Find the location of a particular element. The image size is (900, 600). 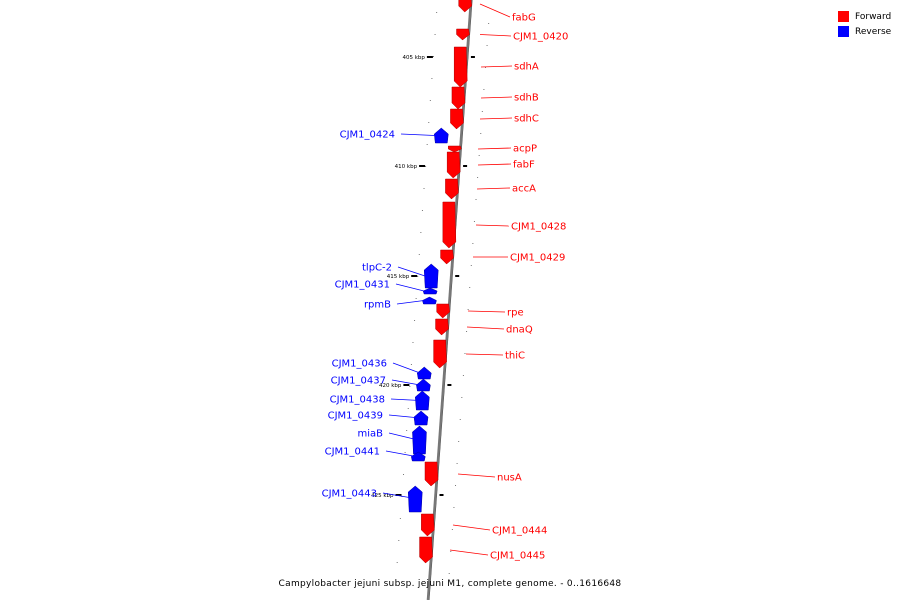

gene-label: CJM1_0436 is located at coordinates (359, 364).